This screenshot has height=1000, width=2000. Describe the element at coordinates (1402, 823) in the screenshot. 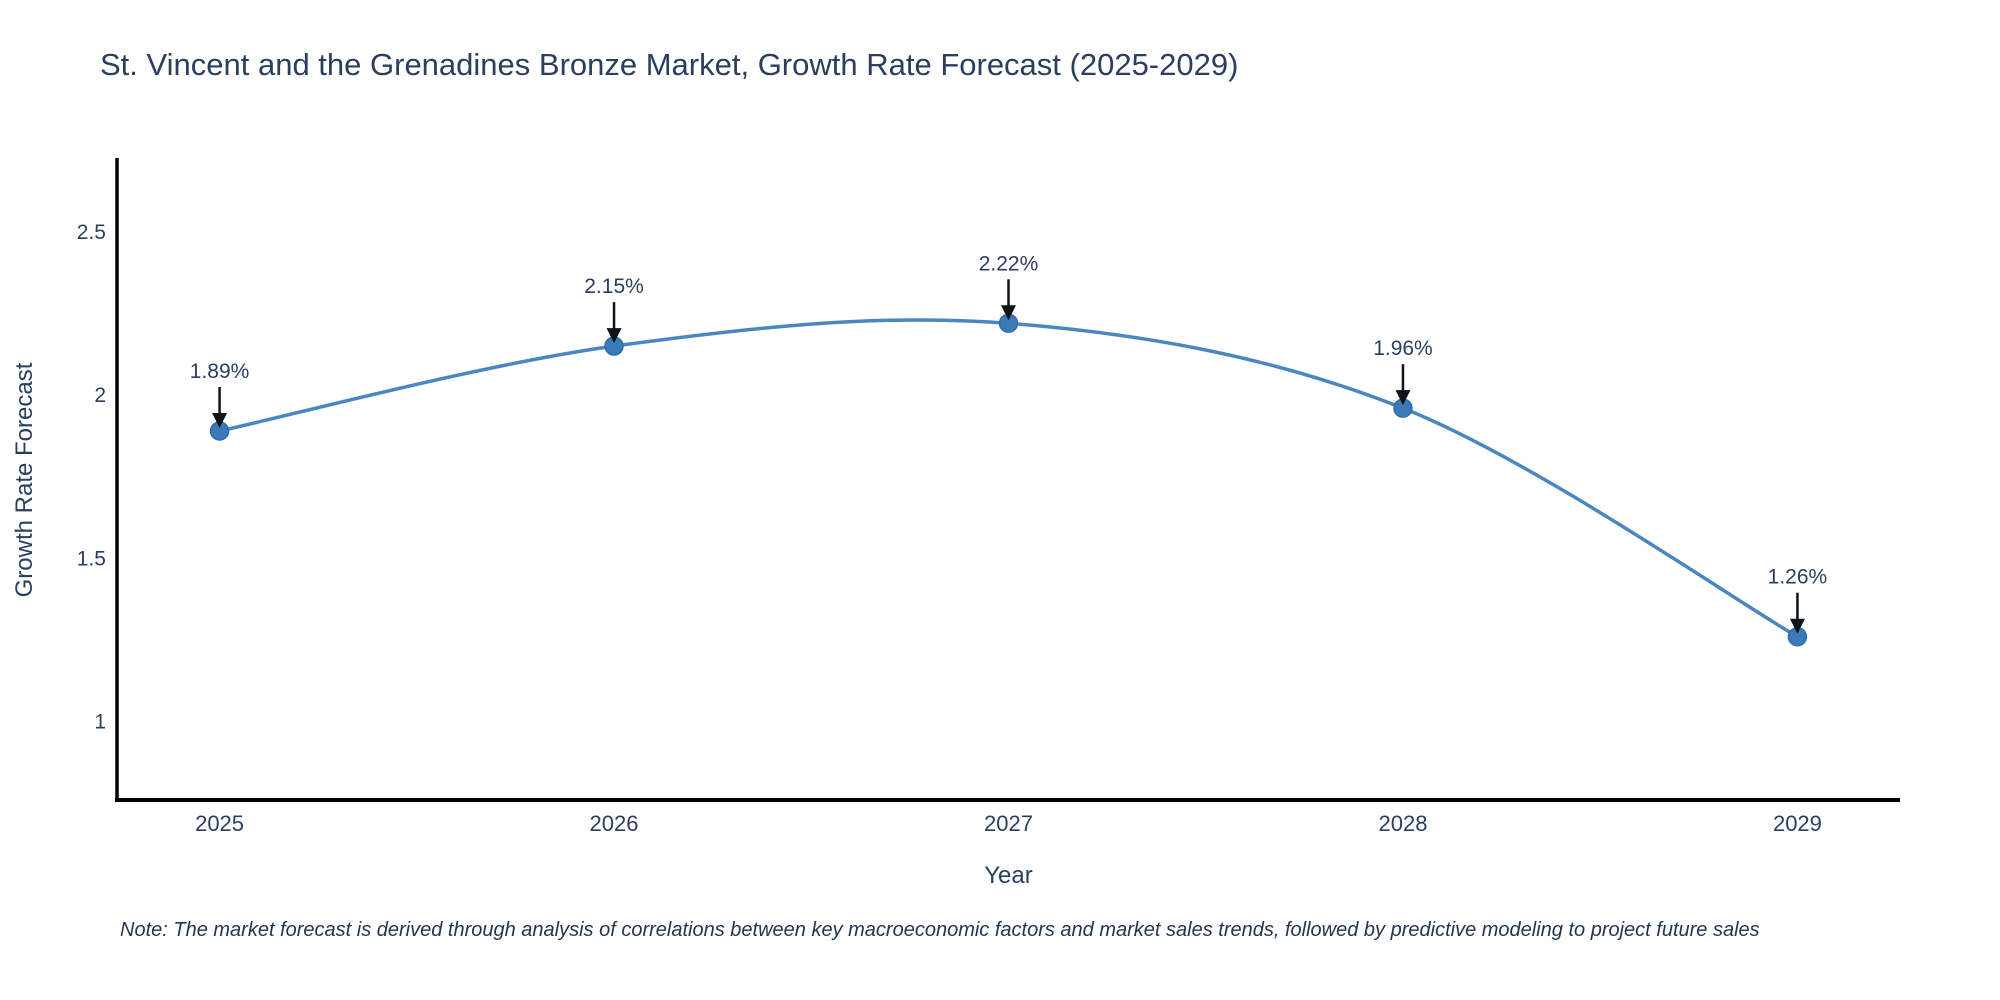

I see `x-tick-label: 2028` at that location.